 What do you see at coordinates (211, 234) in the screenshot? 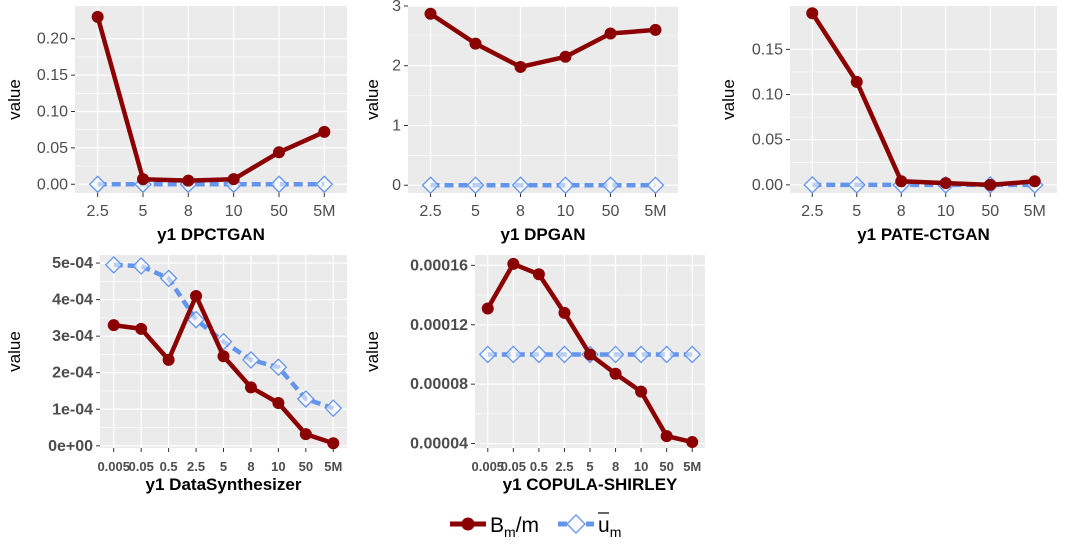
I see `x-axis-title: y1 DPCTGAN` at bounding box center [211, 234].